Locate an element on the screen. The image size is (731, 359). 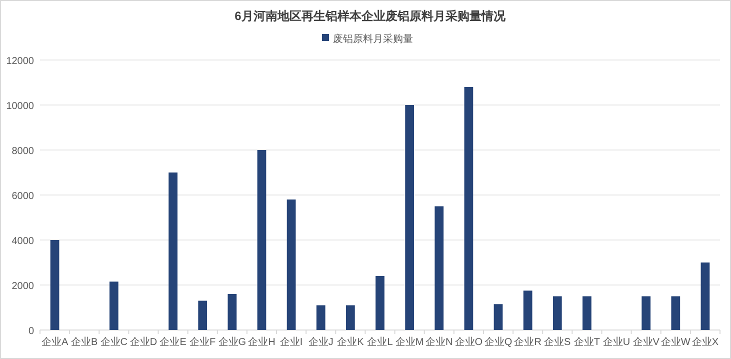
x-tick-label: 企业E is located at coordinates (173, 342).